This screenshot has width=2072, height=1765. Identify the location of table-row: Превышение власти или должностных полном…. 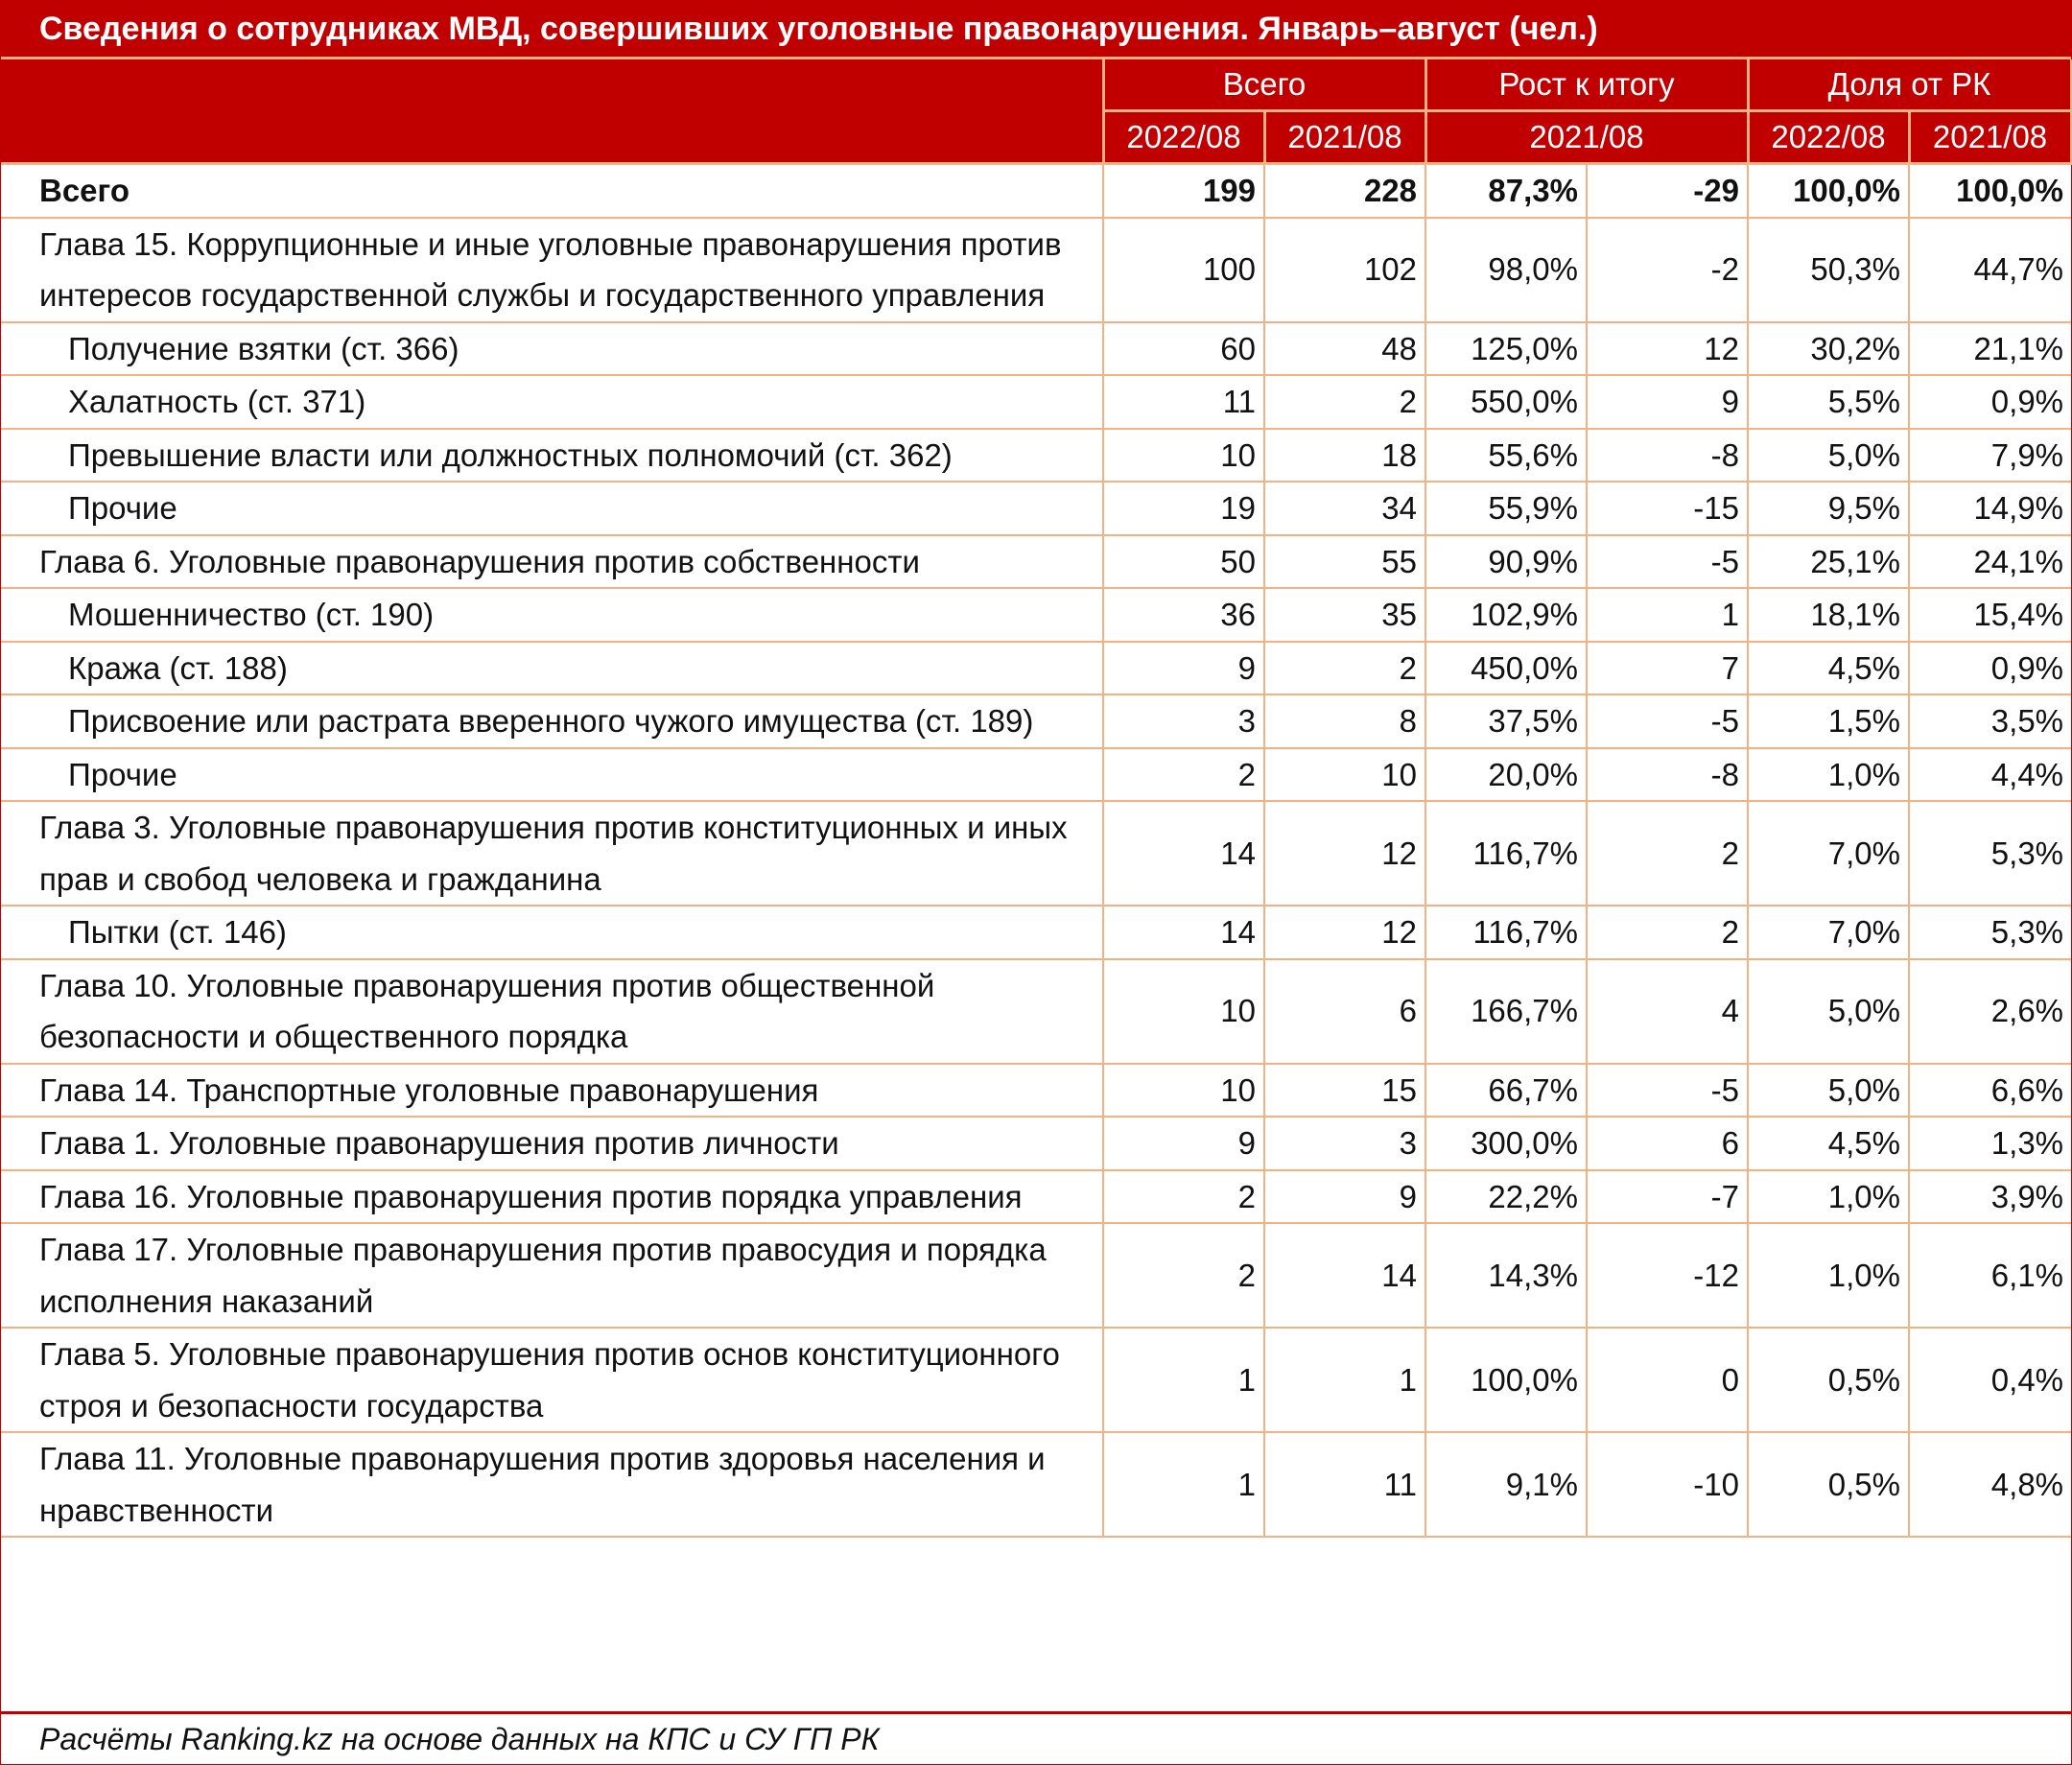
(1036, 454).